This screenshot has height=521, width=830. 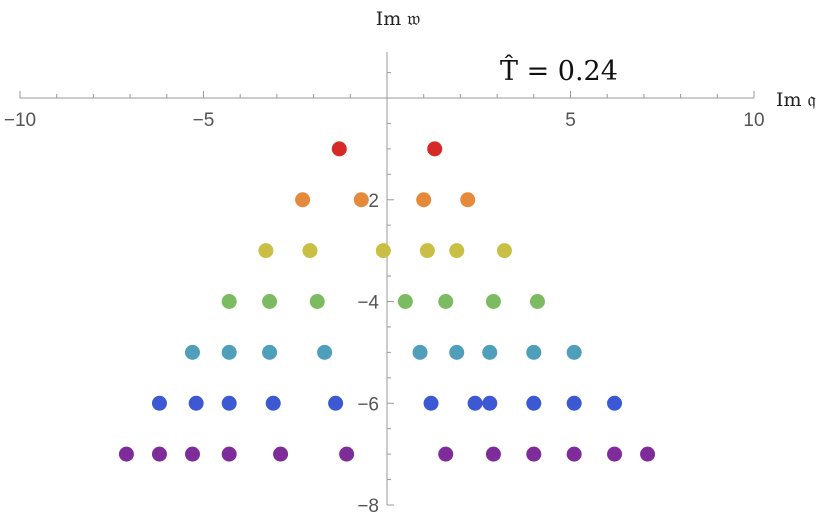 I want to click on x-tick-label: 10, so click(x=753, y=120).